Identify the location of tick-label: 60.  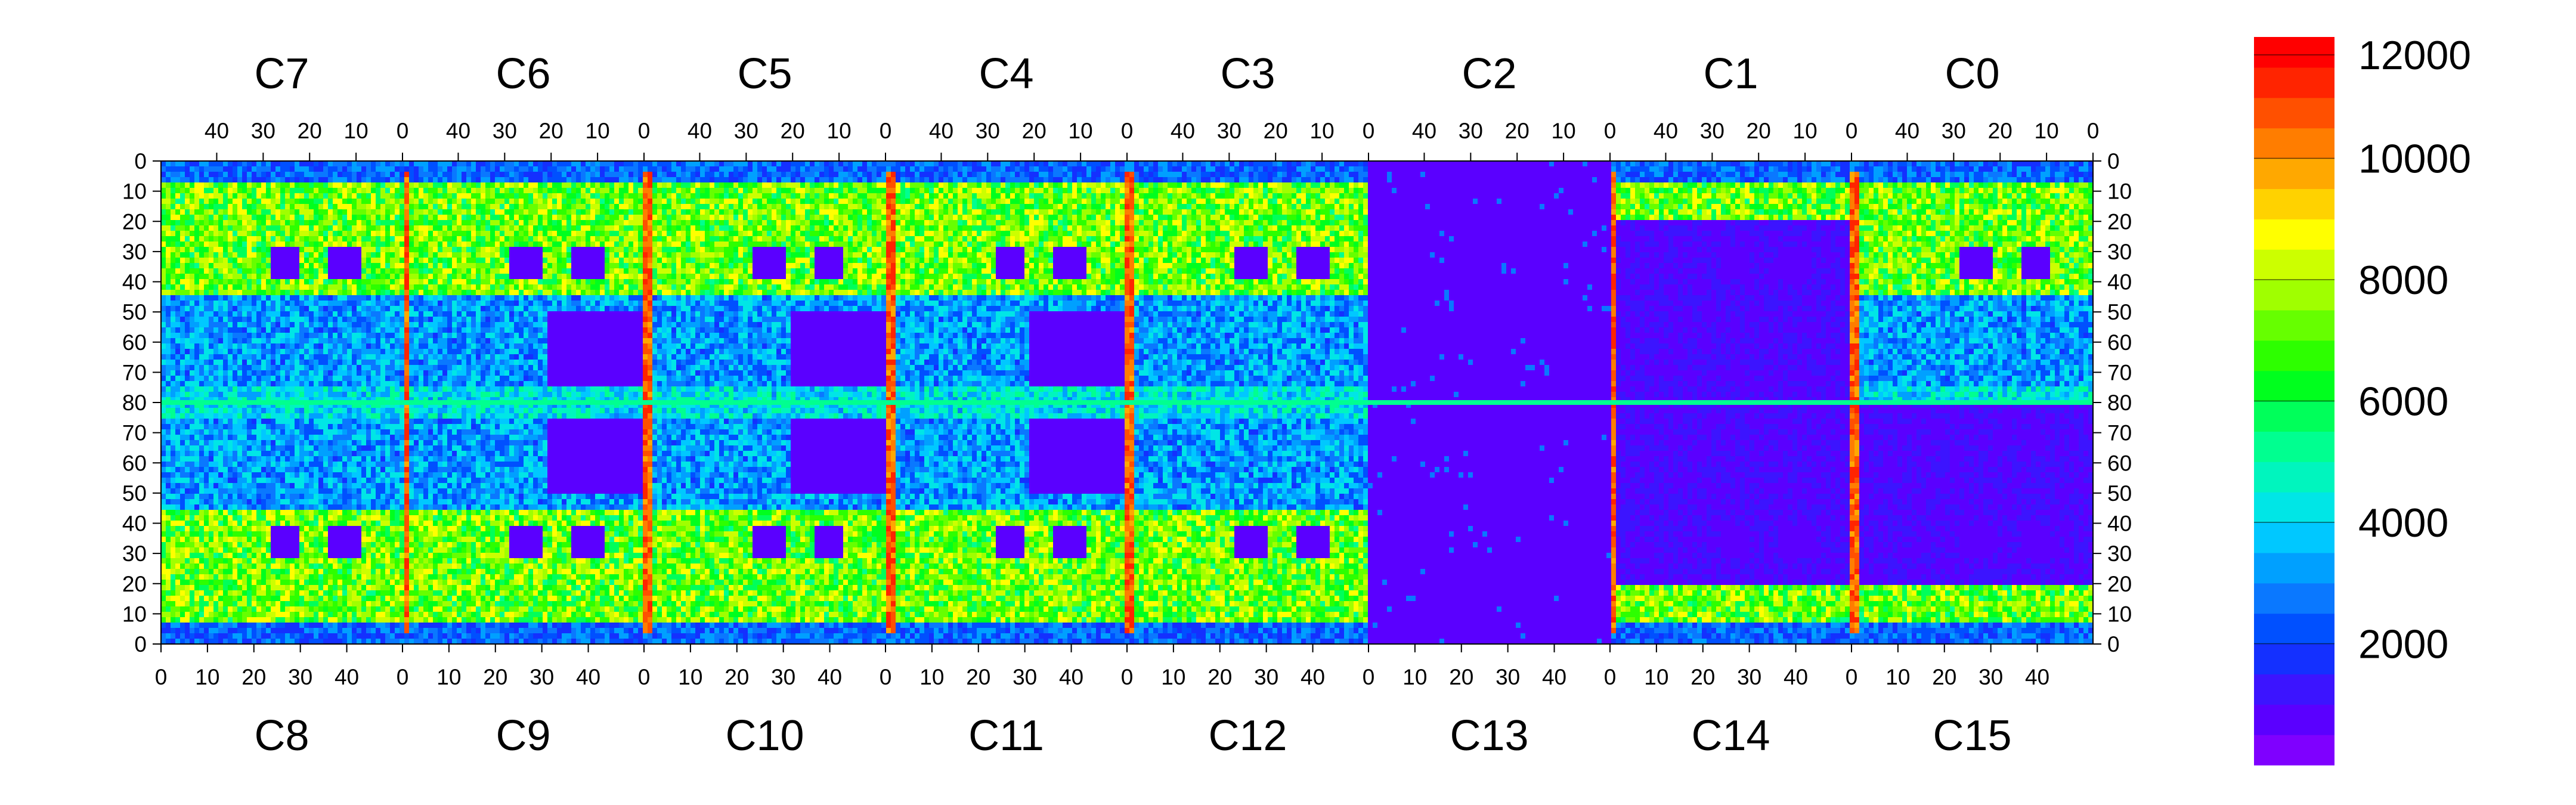
(2119, 463).